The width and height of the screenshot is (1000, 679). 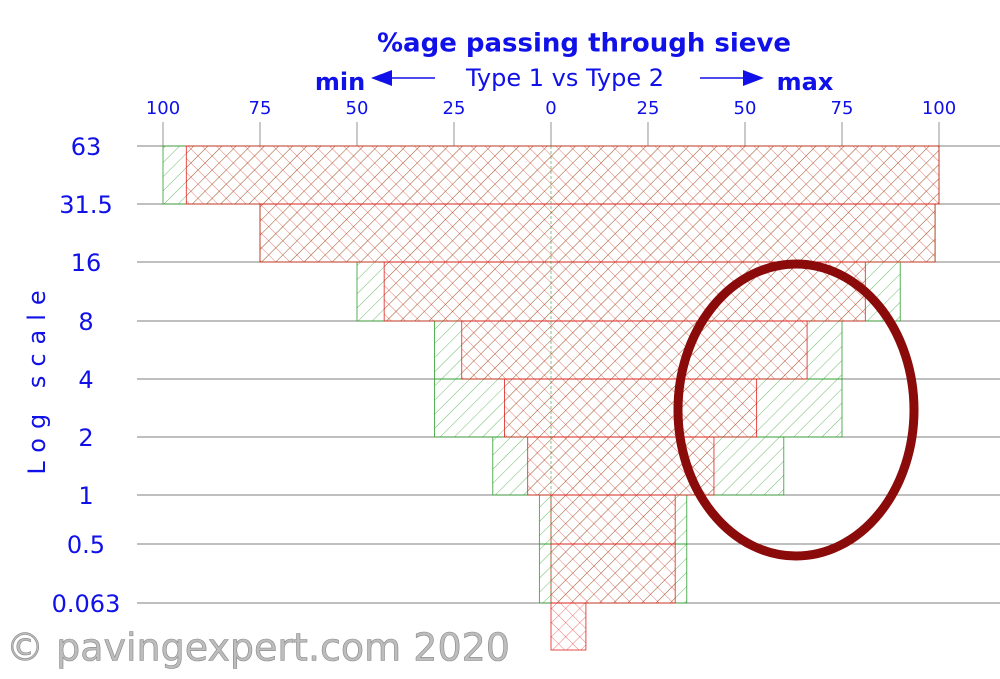 I want to click on y-tick-label: 2, so click(x=85, y=438).